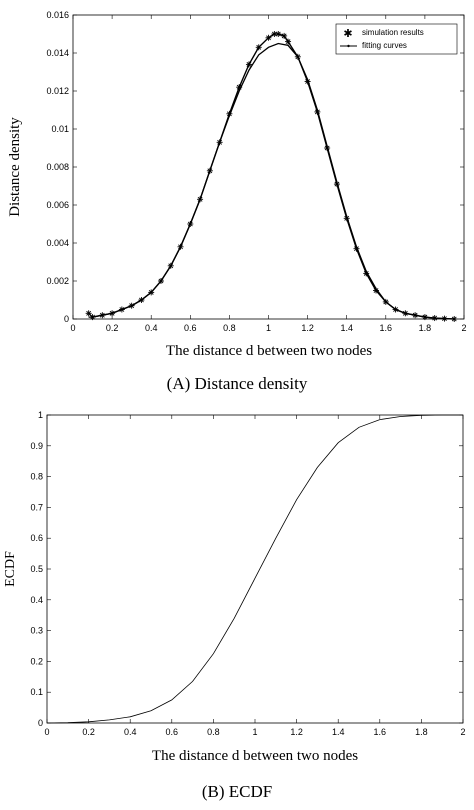 This screenshot has width=474, height=810. What do you see at coordinates (347, 33) in the screenshot?
I see `legend-star-icon: ✱` at bounding box center [347, 33].